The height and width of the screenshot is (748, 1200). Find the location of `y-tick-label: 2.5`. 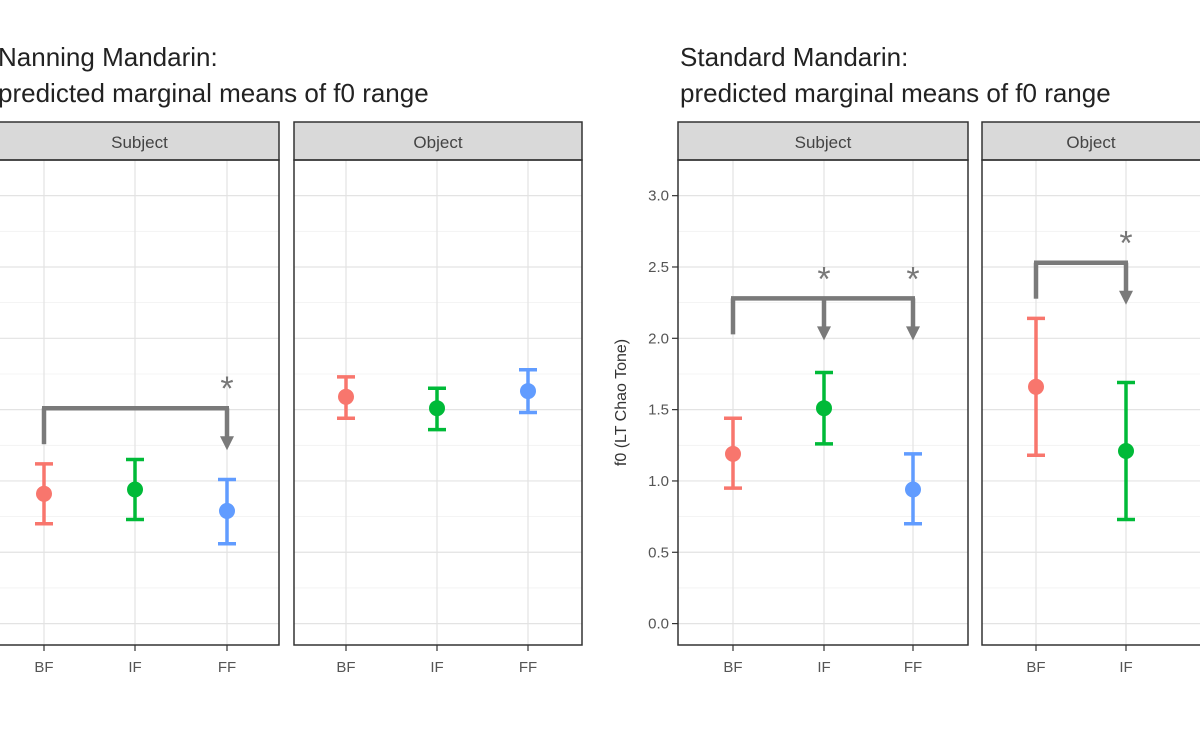

y-tick-label: 2.5 is located at coordinates (658, 267).